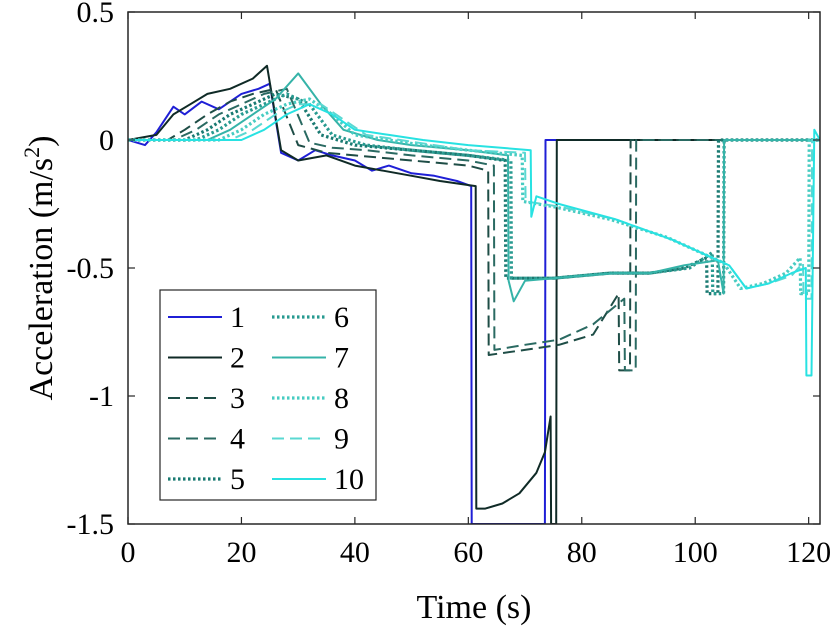 The width and height of the screenshot is (831, 631). Describe the element at coordinates (237, 358) in the screenshot. I see `legend-label-2: 2` at that location.